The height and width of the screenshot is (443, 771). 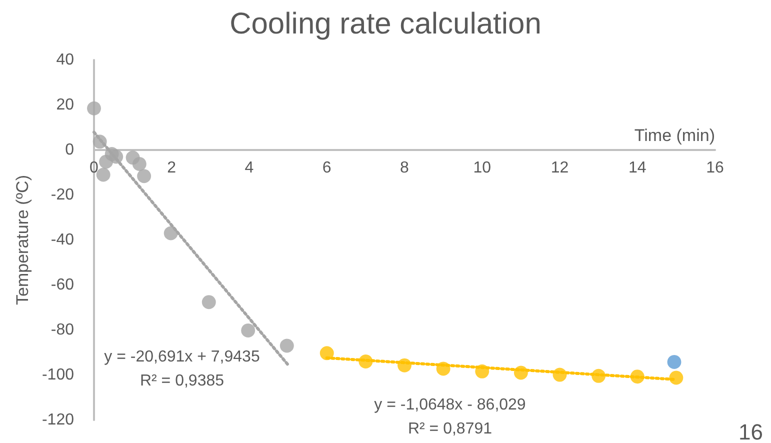 What do you see at coordinates (62, 330) in the screenshot?
I see `y-tick-label: -80` at bounding box center [62, 330].